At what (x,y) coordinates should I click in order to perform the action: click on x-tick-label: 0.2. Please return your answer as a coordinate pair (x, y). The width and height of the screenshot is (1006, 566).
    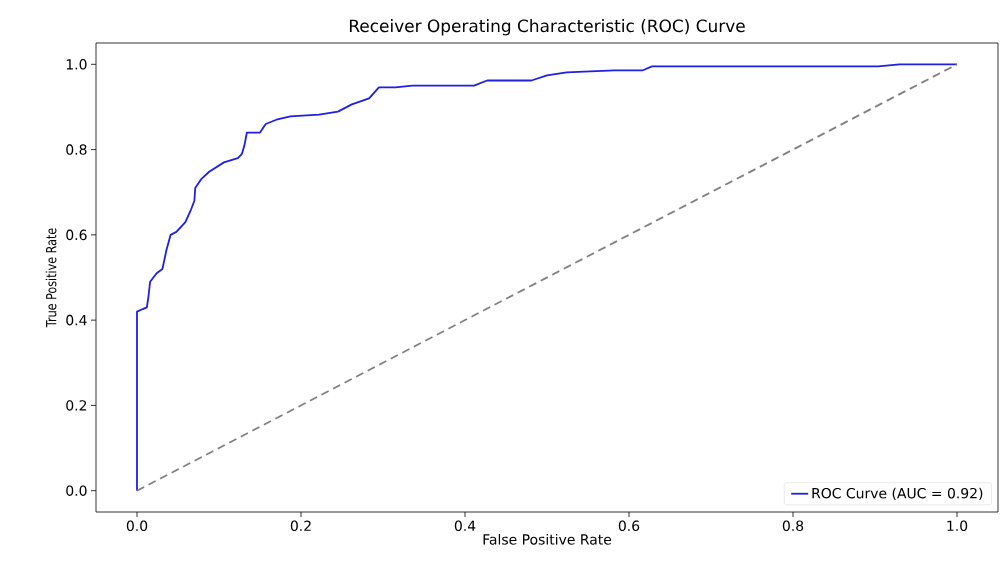
    Looking at the image, I should click on (300, 526).